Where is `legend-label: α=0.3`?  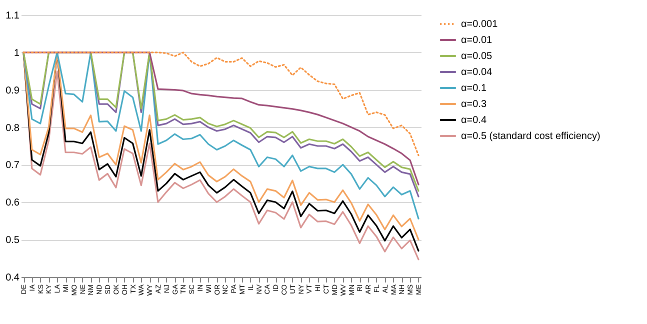
legend-label: α=0.3 is located at coordinates (474, 104).